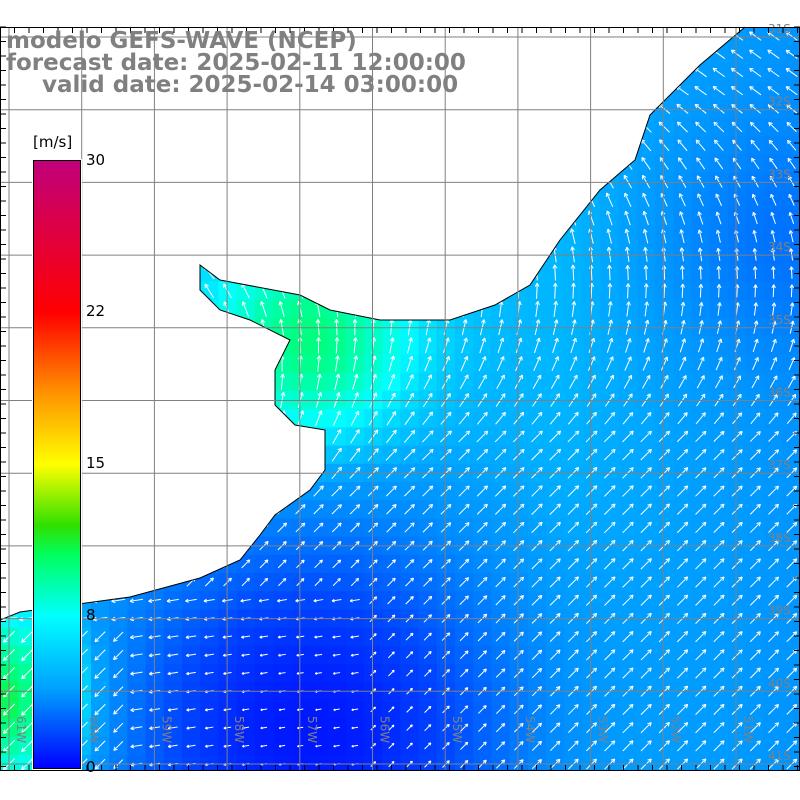 Image resolution: width=800 pixels, height=800 pixels. I want to click on lon-label: 57W, so click(312, 729).